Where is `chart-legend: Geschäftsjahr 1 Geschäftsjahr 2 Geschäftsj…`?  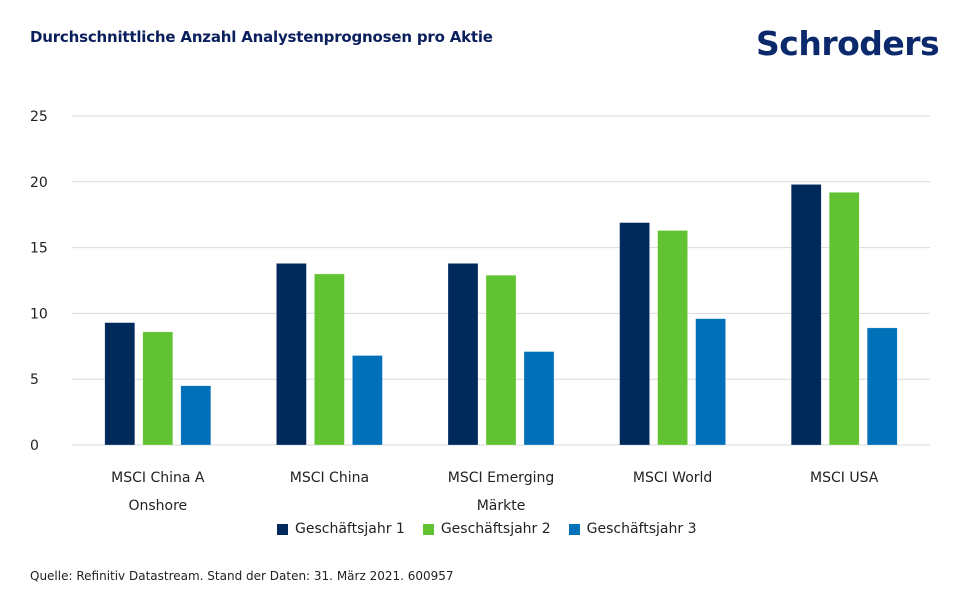 chart-legend: Geschäftsjahr 1 Geschäftsjahr 2 Geschäftsj… is located at coordinates (486, 529).